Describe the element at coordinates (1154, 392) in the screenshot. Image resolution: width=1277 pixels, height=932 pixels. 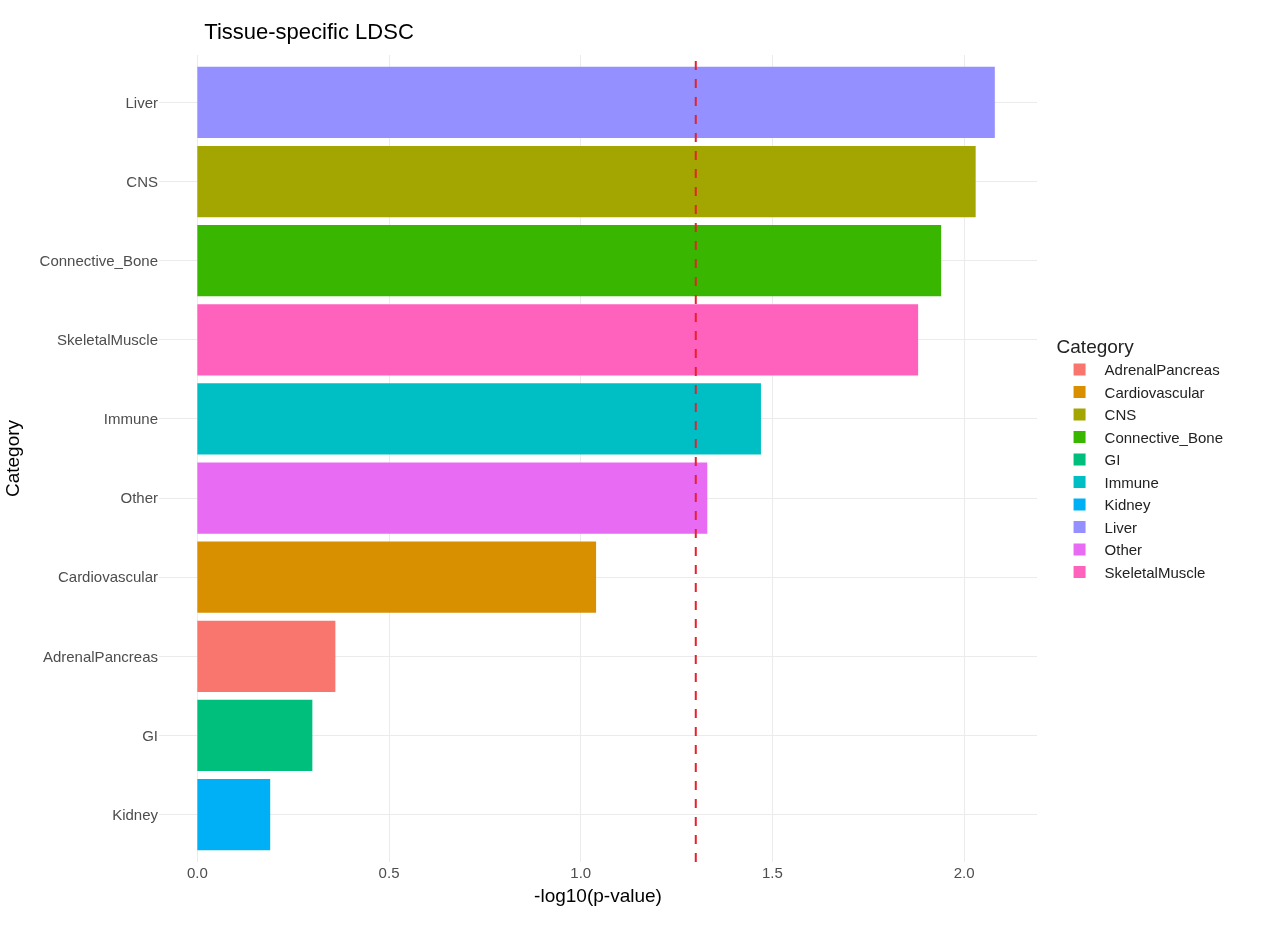
I see `legend-label: Cardiovascular` at that location.